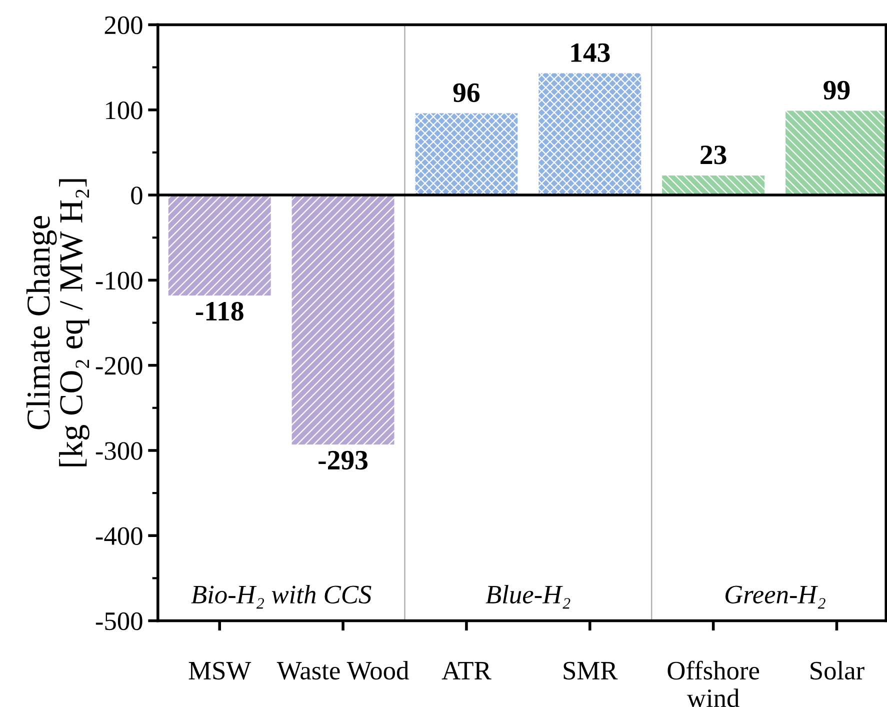  I want to click on annotation: Blue-H₂, so click(528, 596).